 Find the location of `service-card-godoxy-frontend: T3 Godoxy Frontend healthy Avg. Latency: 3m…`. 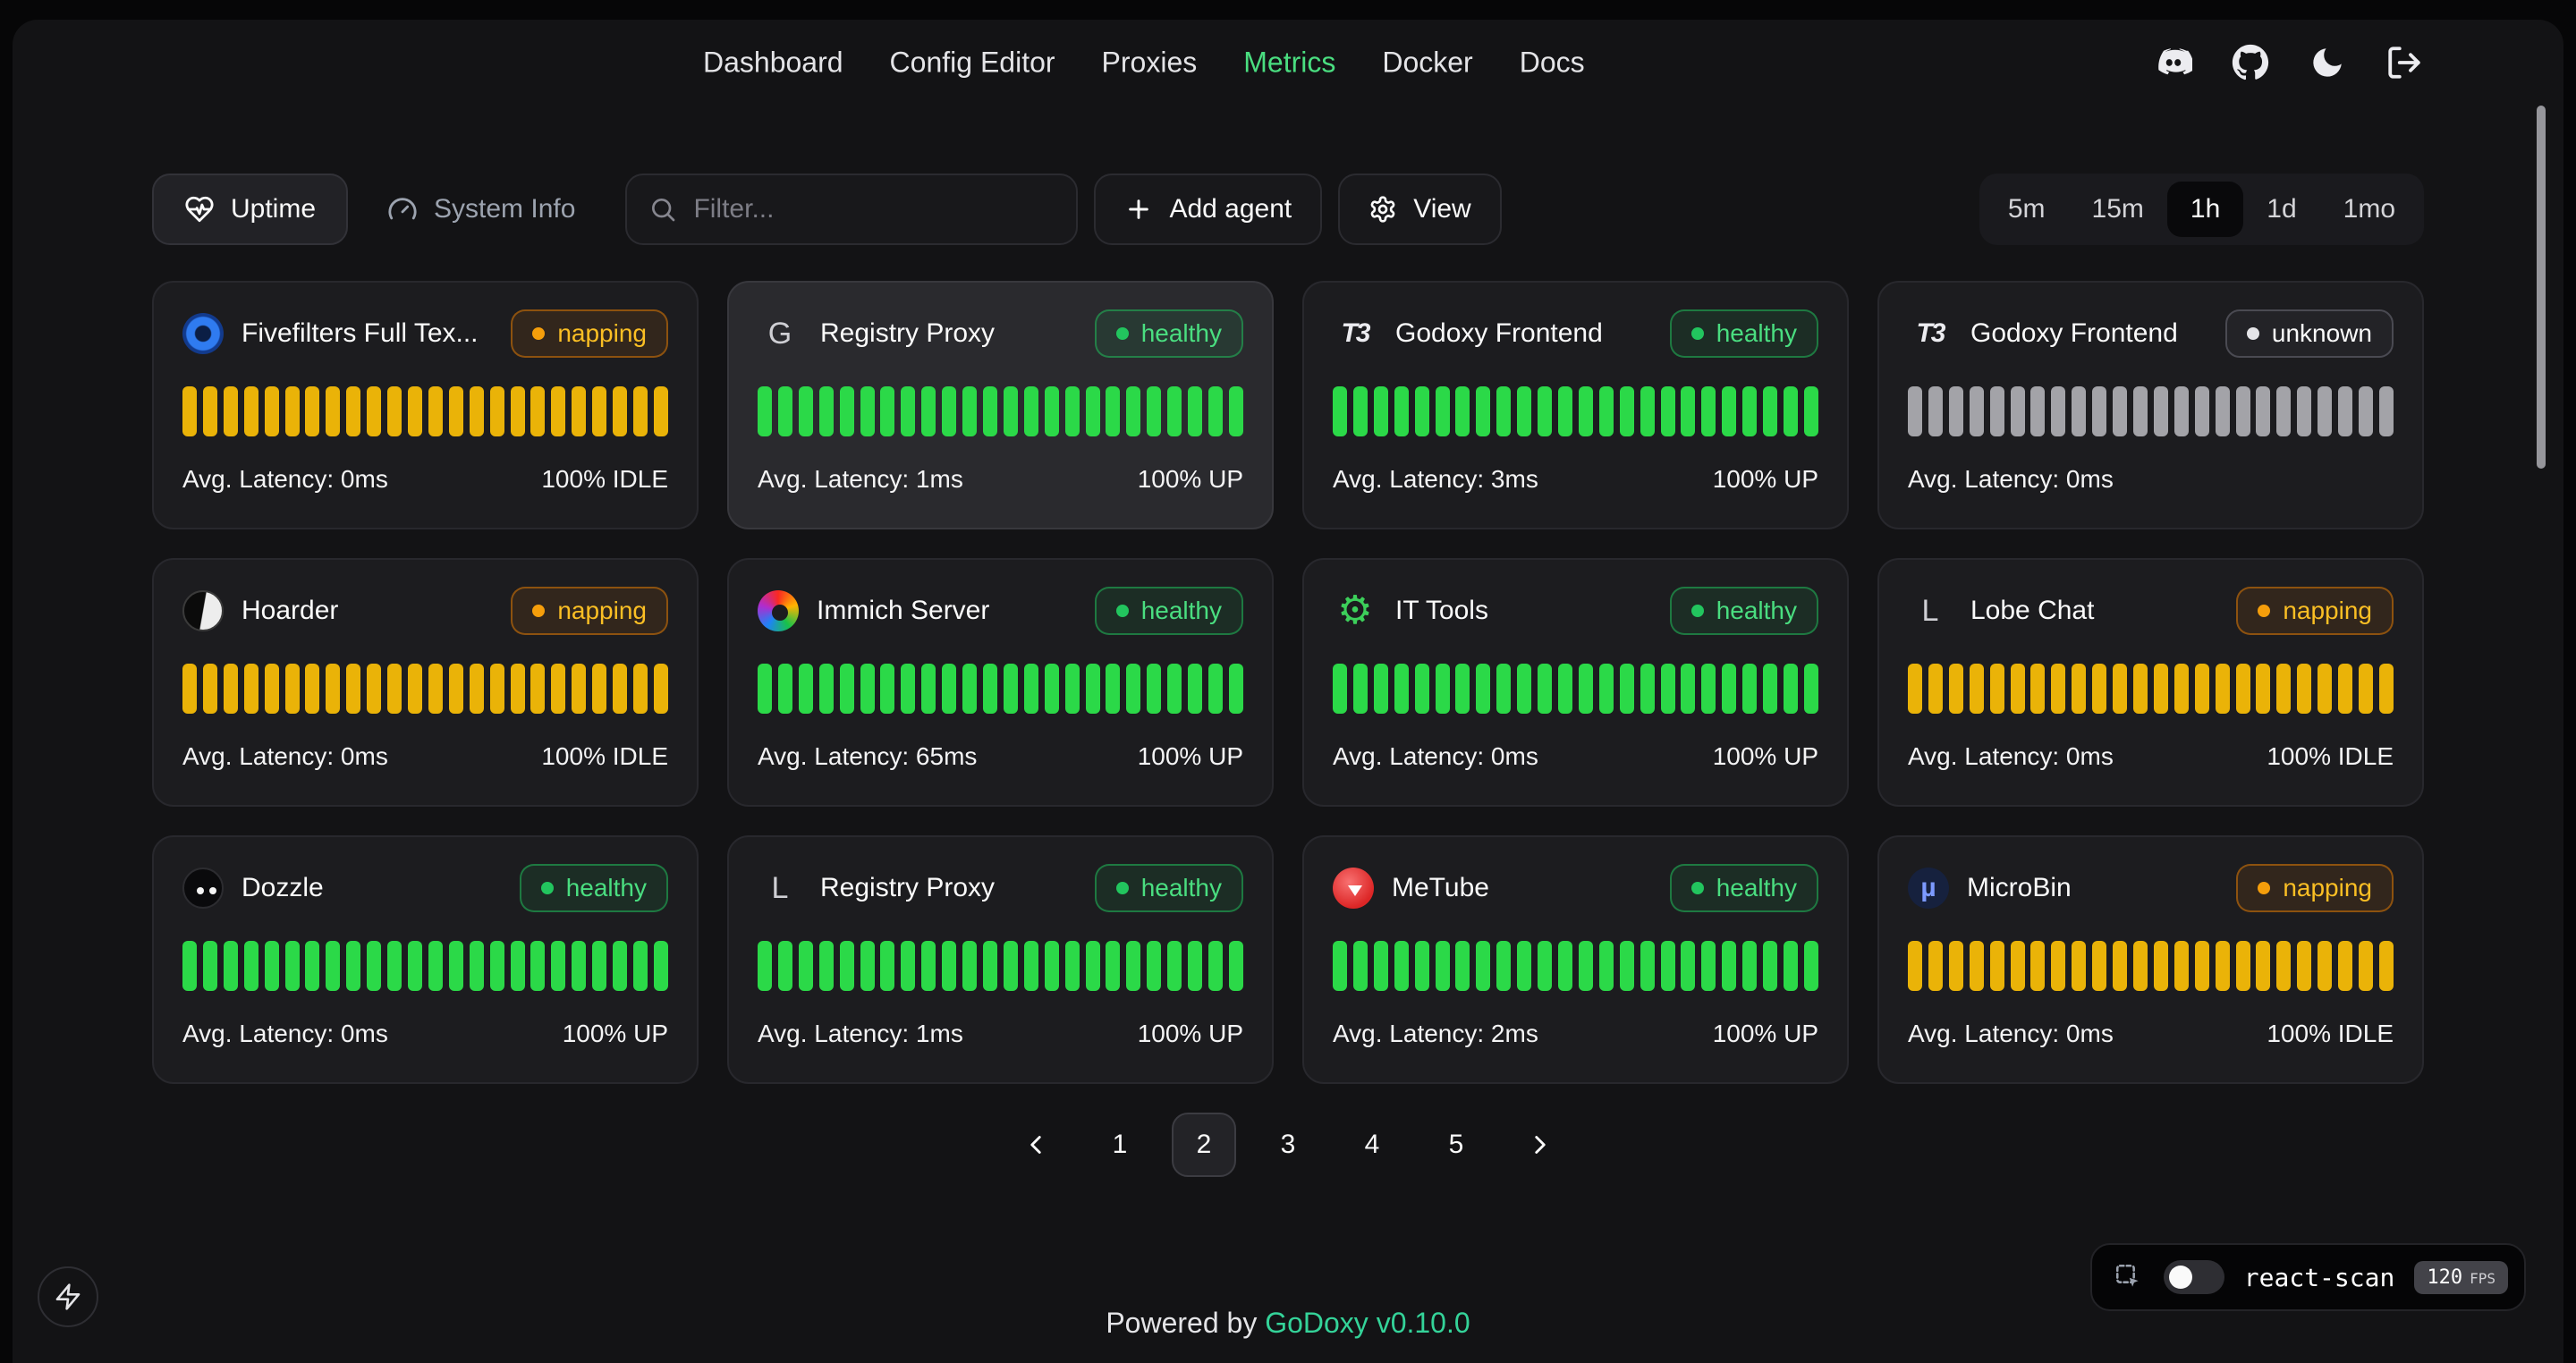

service-card-godoxy-frontend: T3 Godoxy Frontend healthy Avg. Latency: 3m… is located at coordinates (1575, 405).